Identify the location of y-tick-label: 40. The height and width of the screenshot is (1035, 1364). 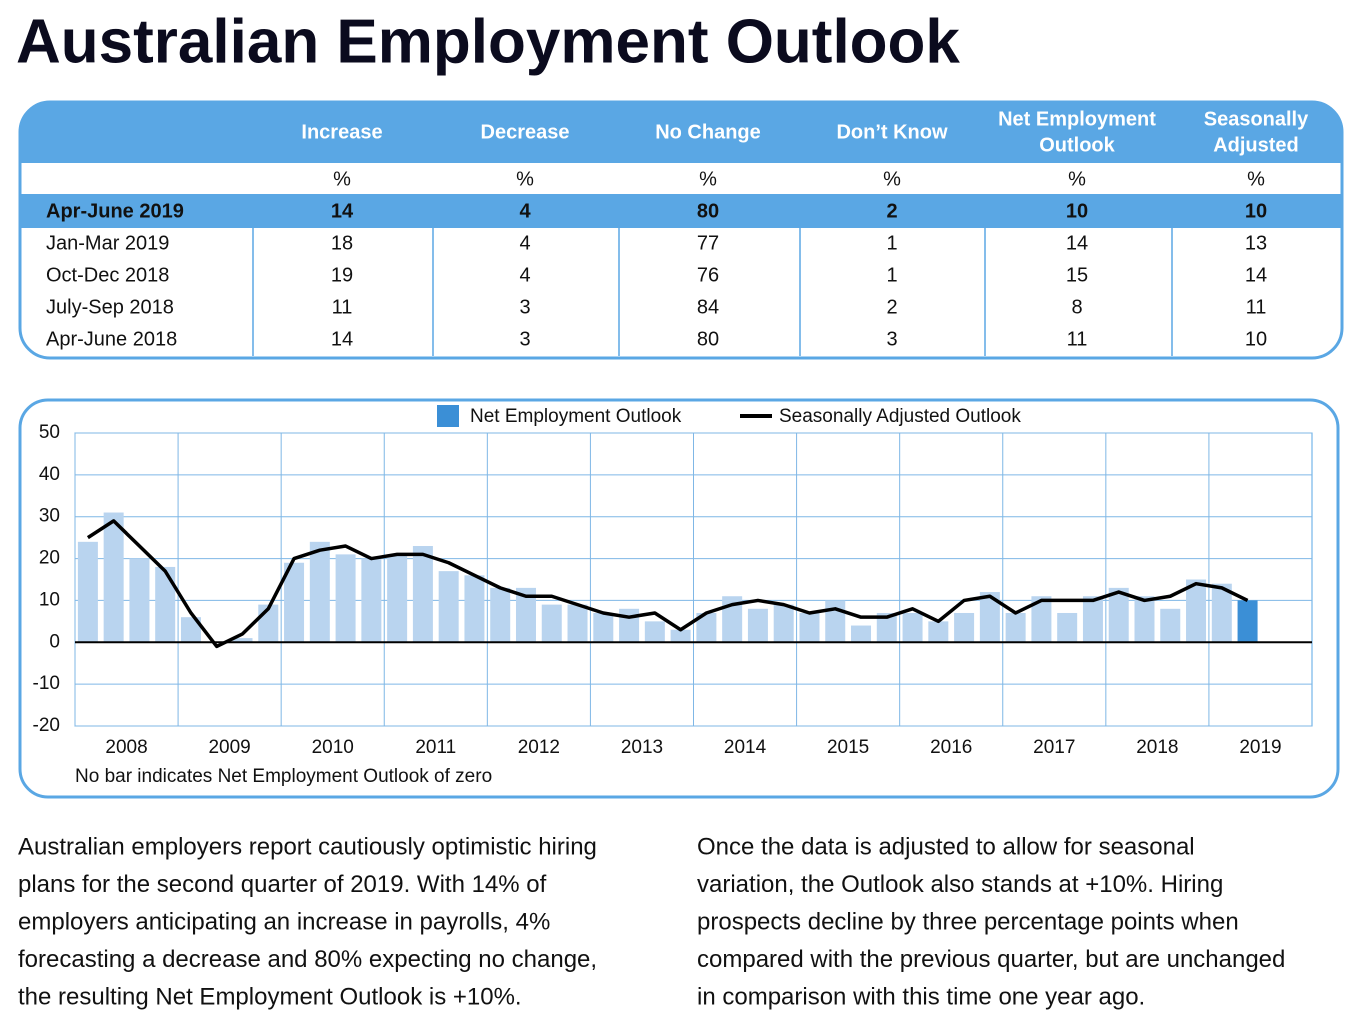
(49, 474).